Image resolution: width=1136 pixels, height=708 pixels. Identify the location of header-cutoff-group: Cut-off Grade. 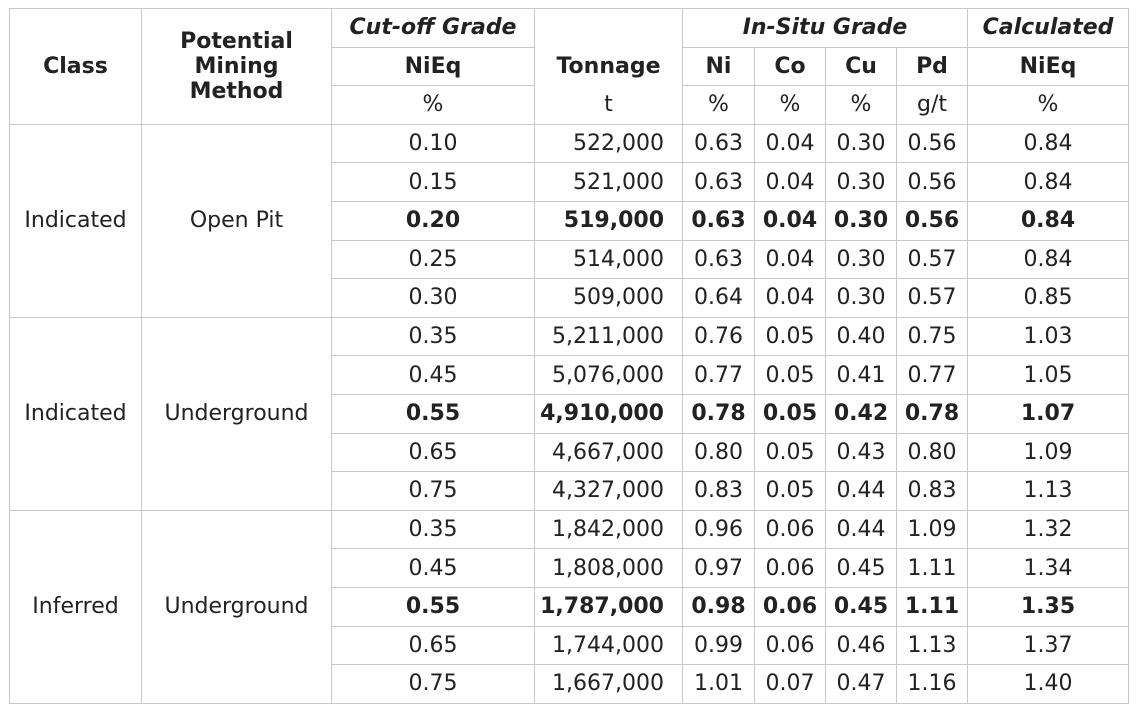
(433, 28).